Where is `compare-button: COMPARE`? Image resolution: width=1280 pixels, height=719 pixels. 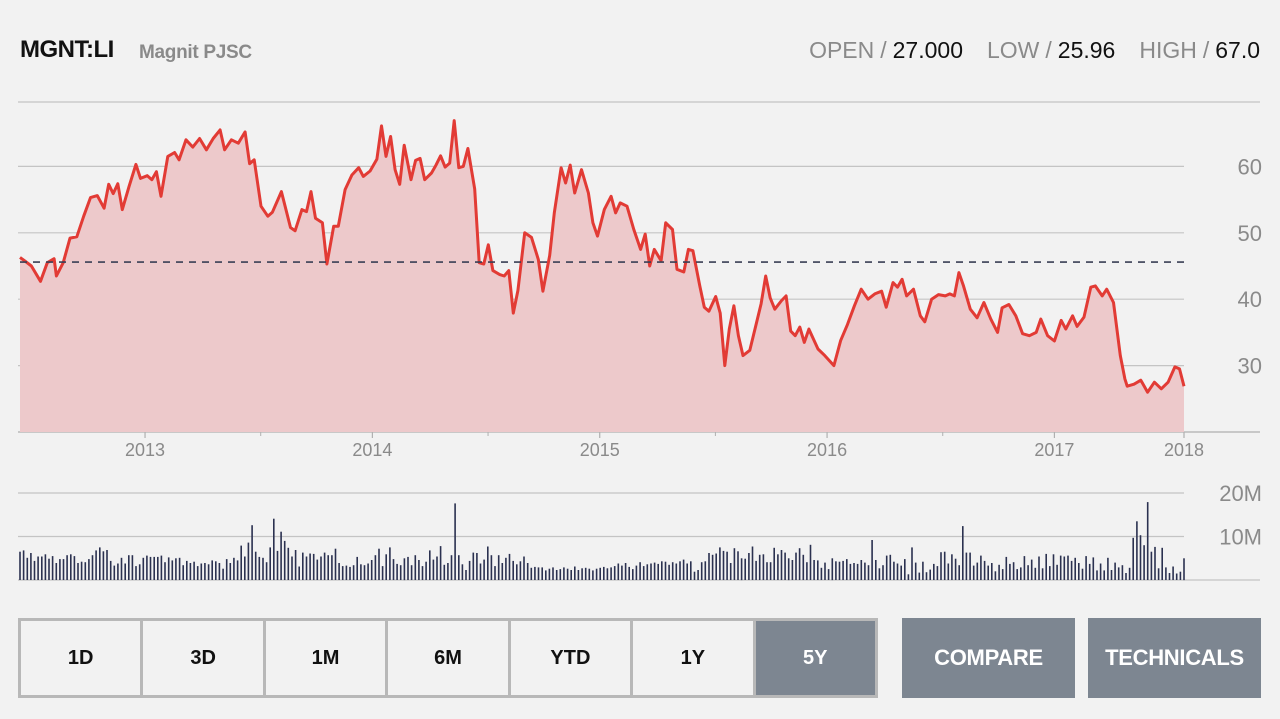
compare-button: COMPARE is located at coordinates (988, 658).